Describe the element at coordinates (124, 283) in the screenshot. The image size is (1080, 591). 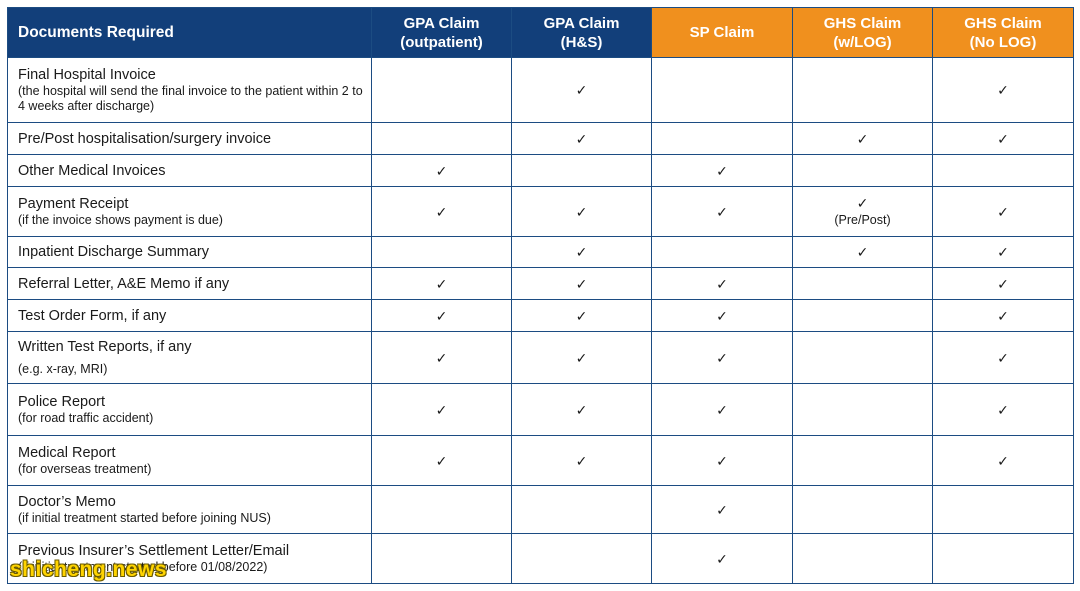
I see `document-name: Referral Letter, A&E Memo if any` at that location.